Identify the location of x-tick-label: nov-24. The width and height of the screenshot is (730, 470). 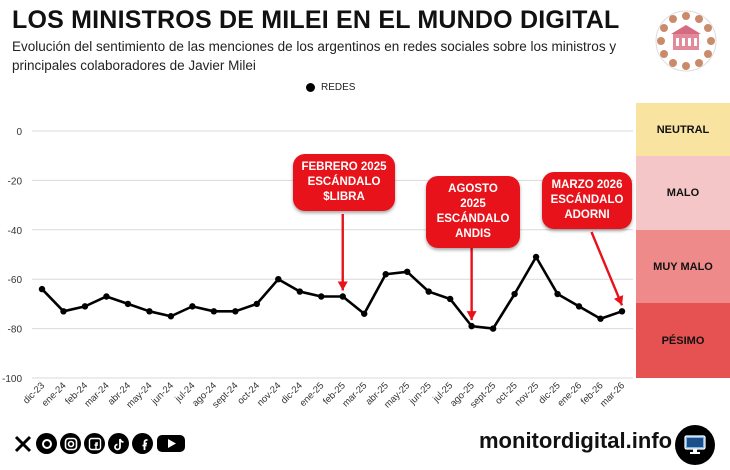
(269, 394).